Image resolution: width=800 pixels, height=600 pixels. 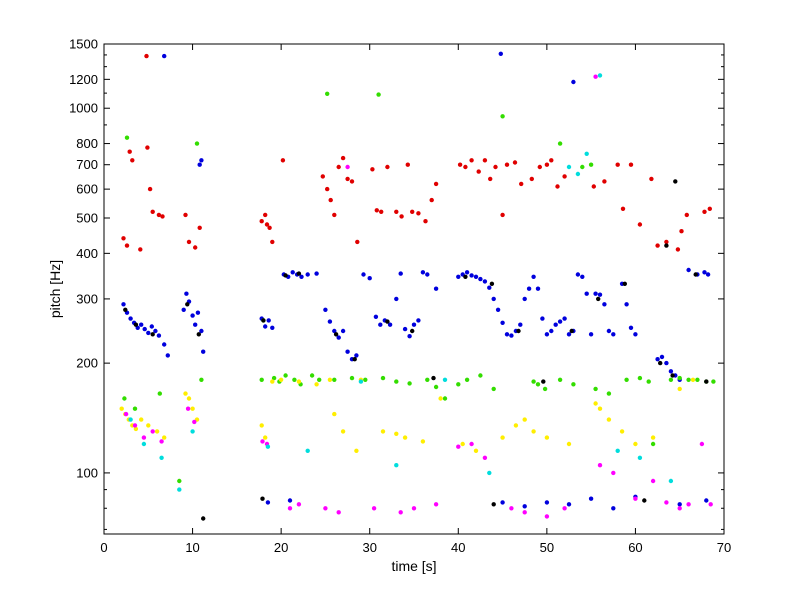 I want to click on x-axis-label: time [s], so click(x=413, y=566).